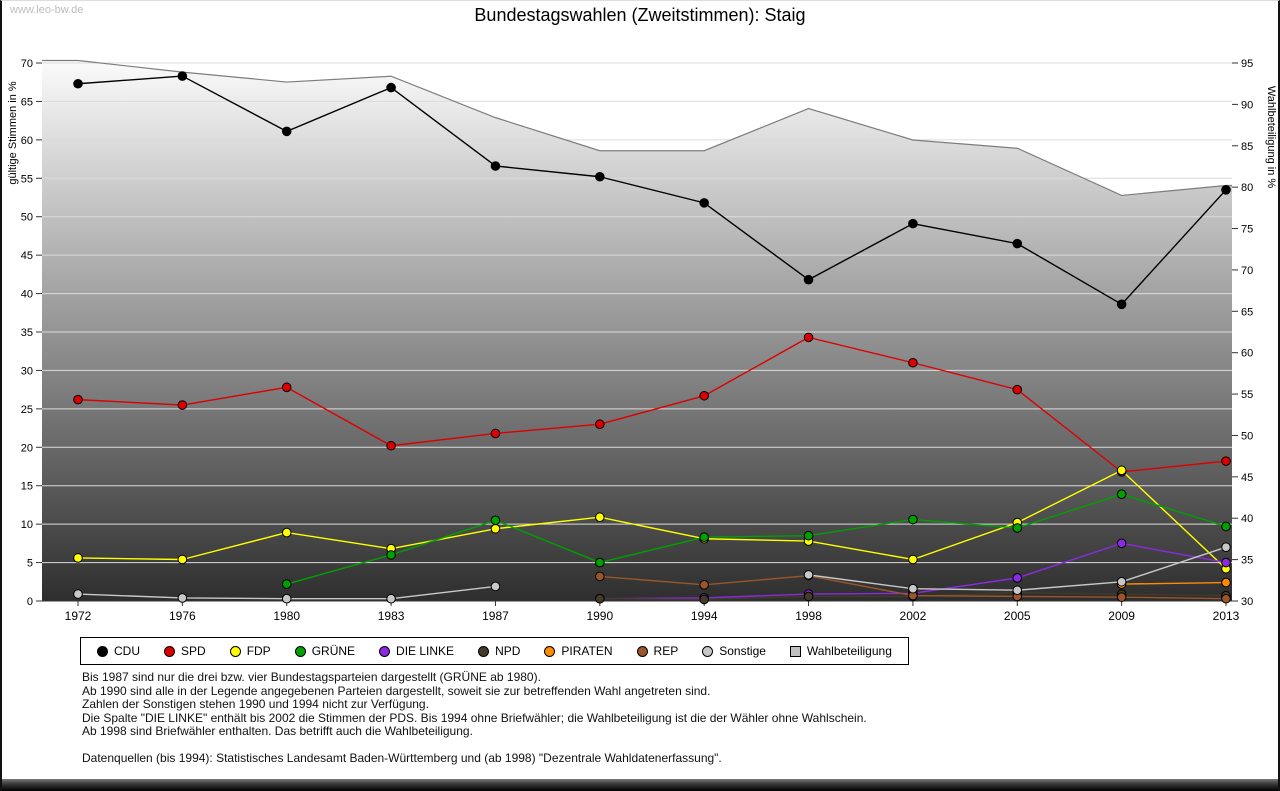 The width and height of the screenshot is (1280, 791). I want to click on legend-label: DIE LINKE, so click(425, 651).